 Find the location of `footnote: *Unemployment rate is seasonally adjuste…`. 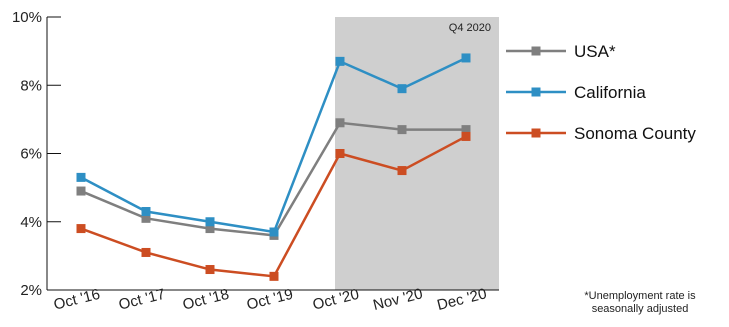

footnote: *Unemployment rate is seasonally adjuste… is located at coordinates (640, 303).